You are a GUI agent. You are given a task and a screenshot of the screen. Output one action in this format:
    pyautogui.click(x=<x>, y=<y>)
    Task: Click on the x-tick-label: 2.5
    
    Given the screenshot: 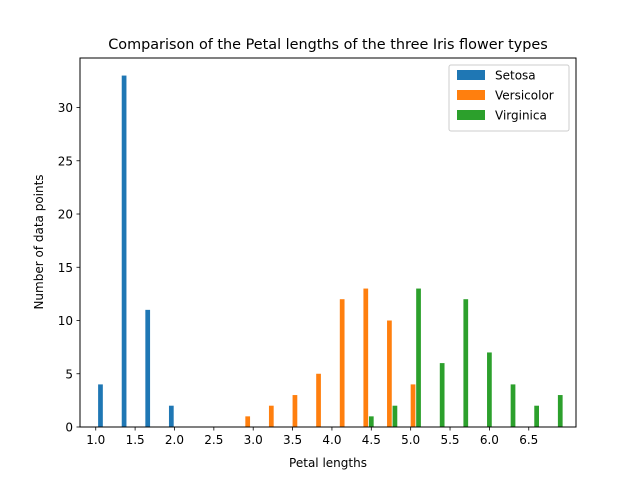 What is the action you would take?
    pyautogui.click(x=213, y=440)
    